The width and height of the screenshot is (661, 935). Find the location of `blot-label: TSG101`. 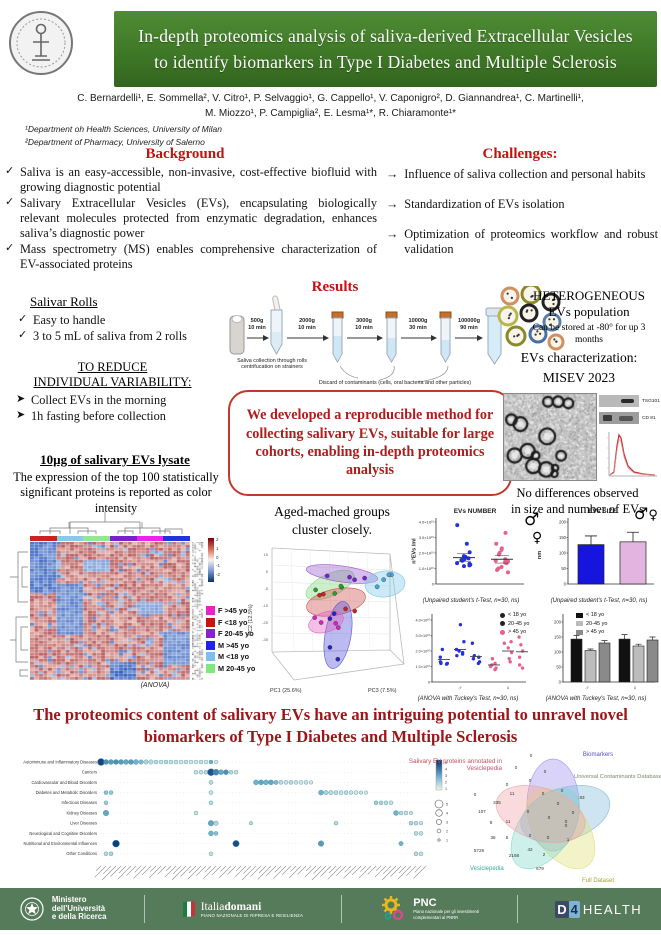

blot-label: TSG101 is located at coordinates (651, 401).